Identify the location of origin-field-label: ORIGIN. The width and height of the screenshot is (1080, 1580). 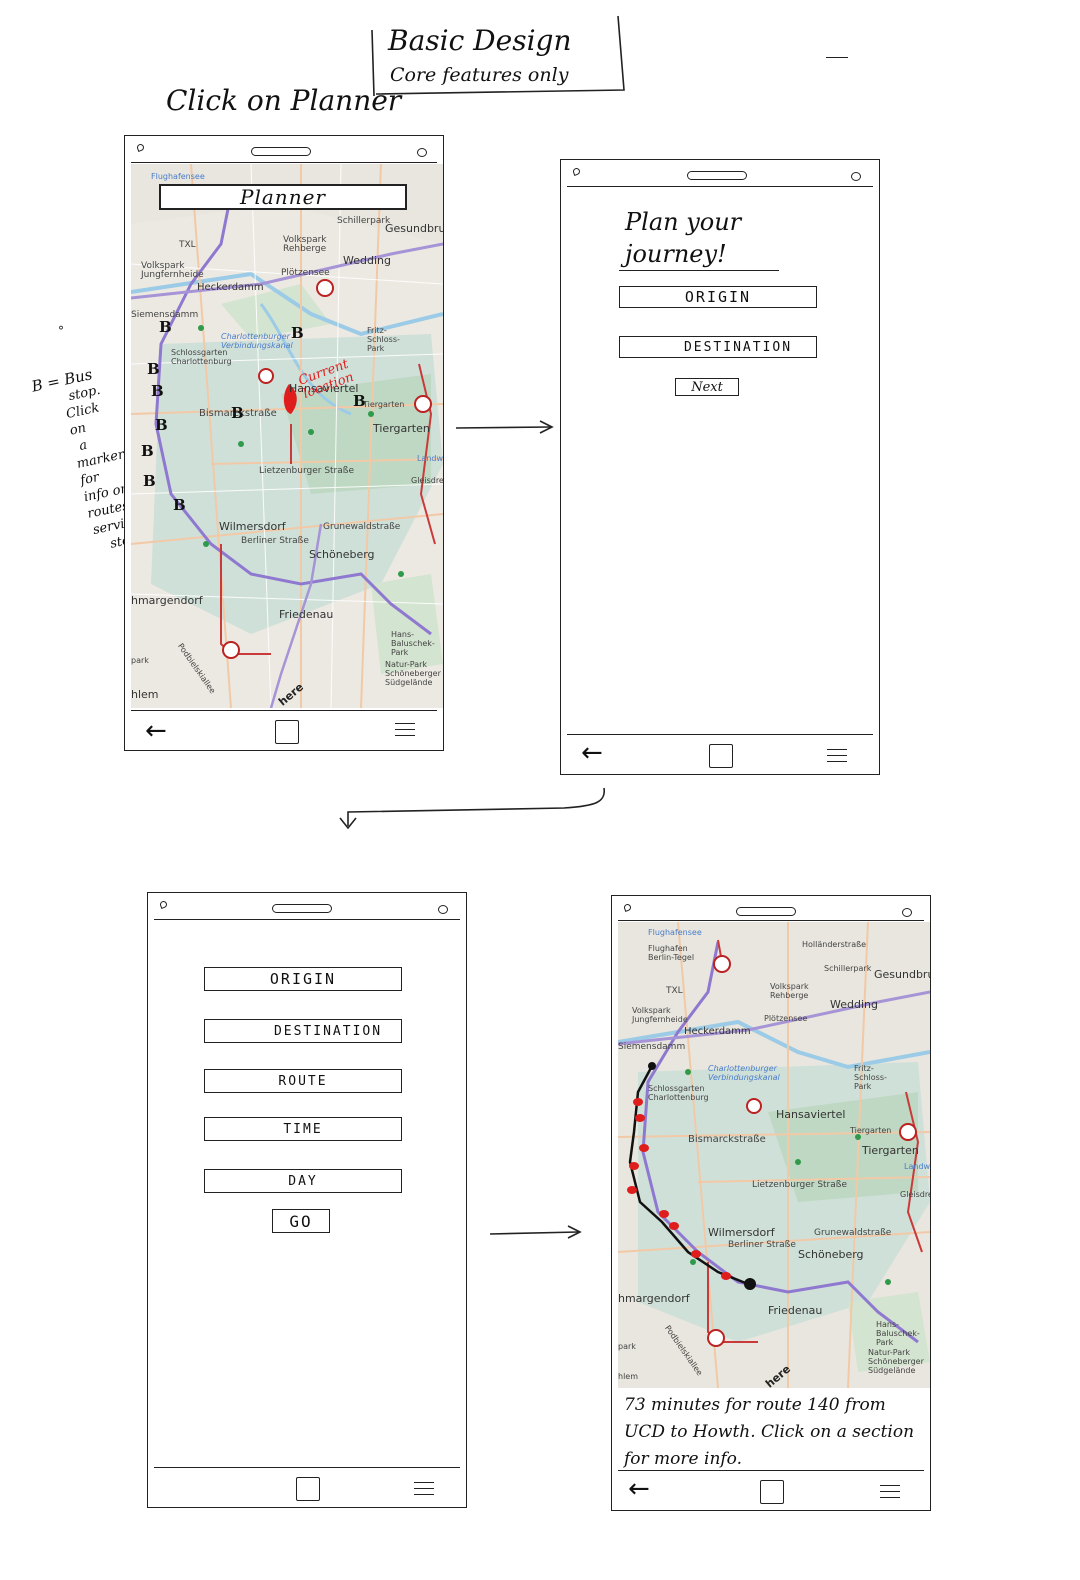
(303, 979).